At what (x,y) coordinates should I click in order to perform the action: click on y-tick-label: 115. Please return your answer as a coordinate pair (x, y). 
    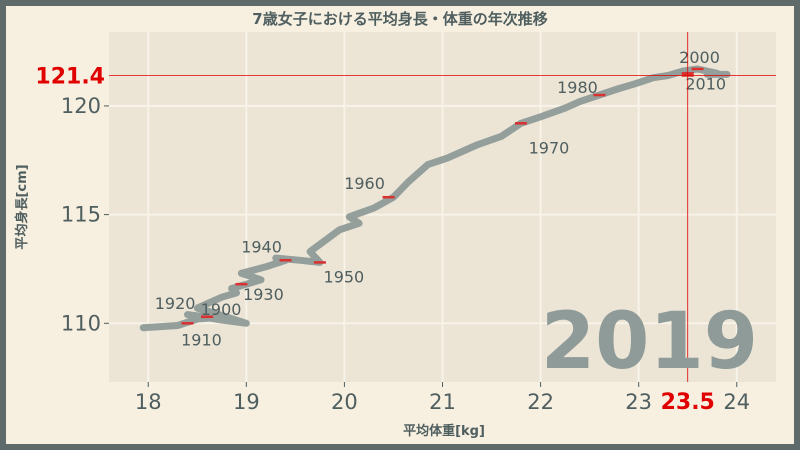
    Looking at the image, I should click on (81, 215).